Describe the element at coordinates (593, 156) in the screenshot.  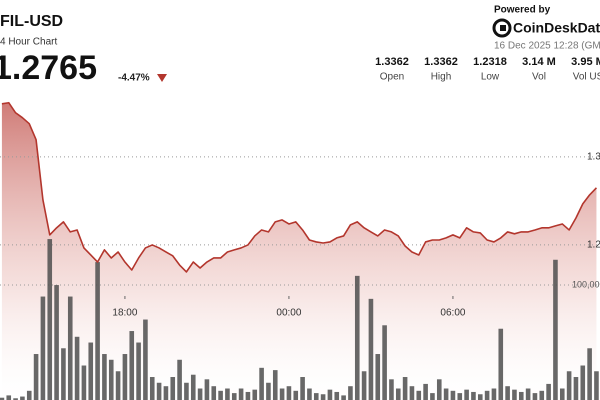
I see `y-tick-label: 1.3` at that location.